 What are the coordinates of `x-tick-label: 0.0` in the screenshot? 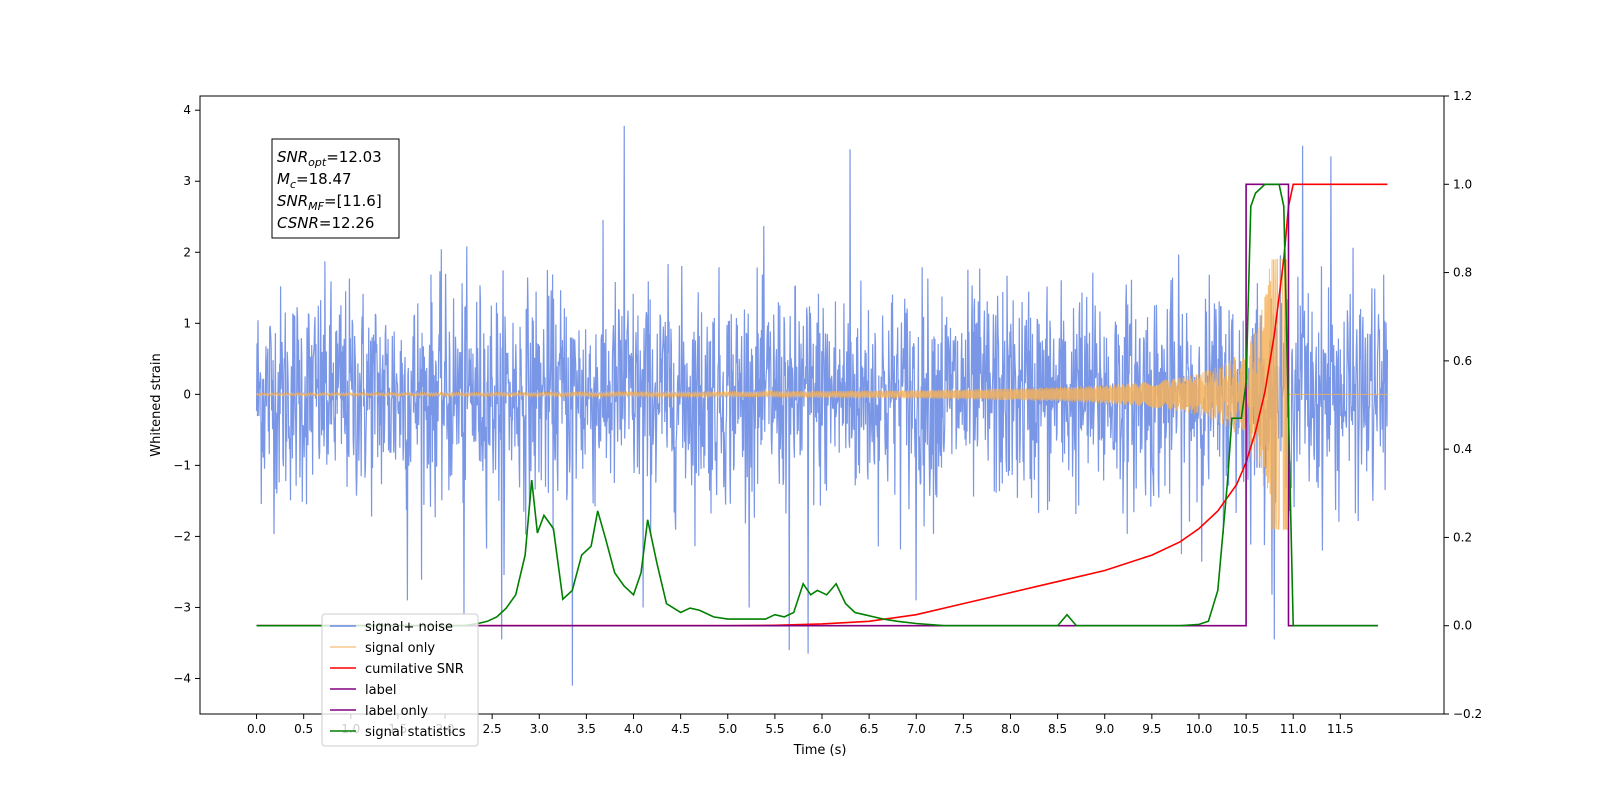 It's located at (256, 729).